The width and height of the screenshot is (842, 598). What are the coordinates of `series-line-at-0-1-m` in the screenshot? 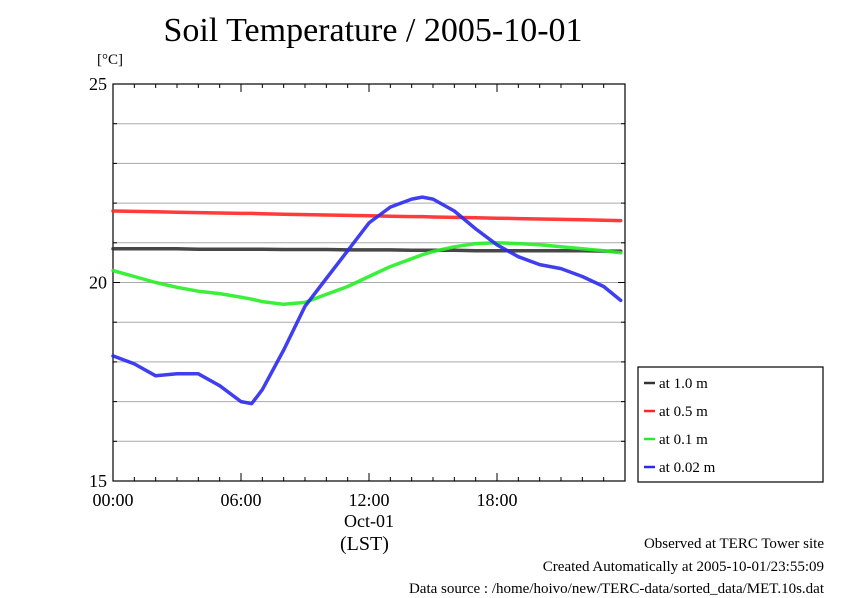 It's located at (367, 274).